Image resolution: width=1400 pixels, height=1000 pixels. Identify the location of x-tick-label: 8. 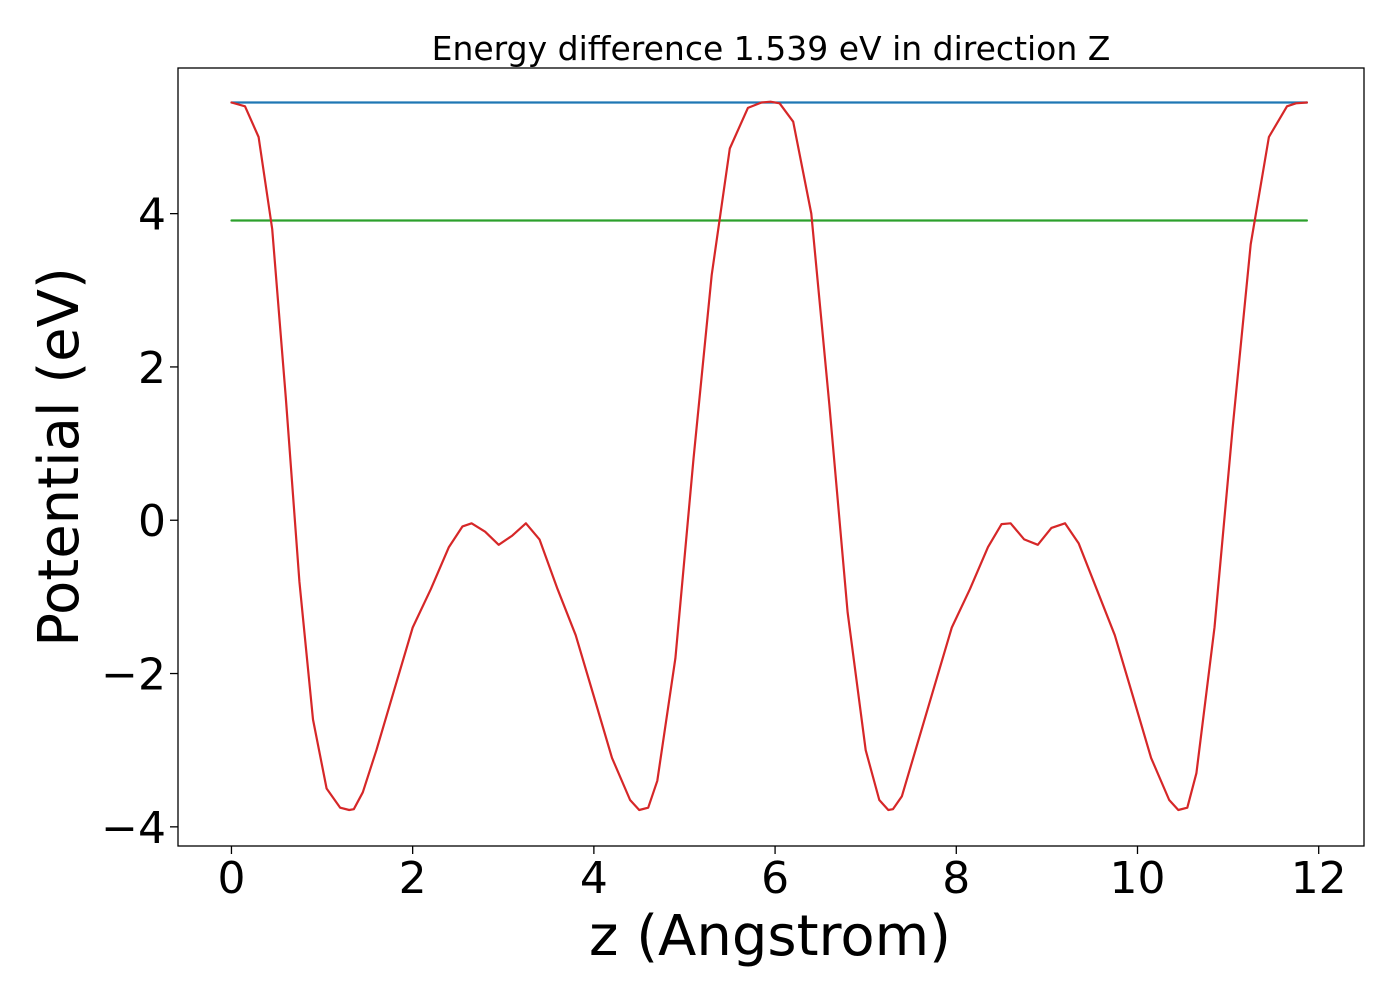
(956, 878).